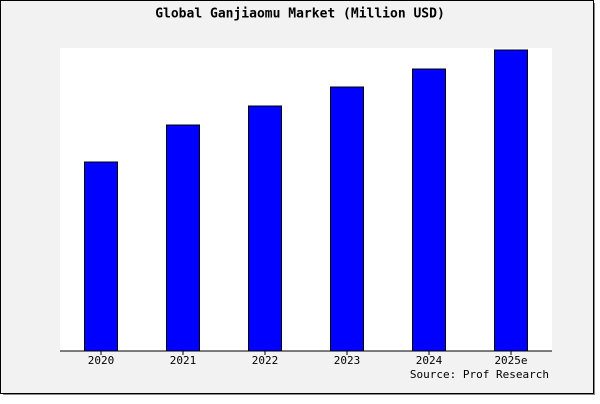  I want to click on x-tick-label: 2021, so click(183, 360).